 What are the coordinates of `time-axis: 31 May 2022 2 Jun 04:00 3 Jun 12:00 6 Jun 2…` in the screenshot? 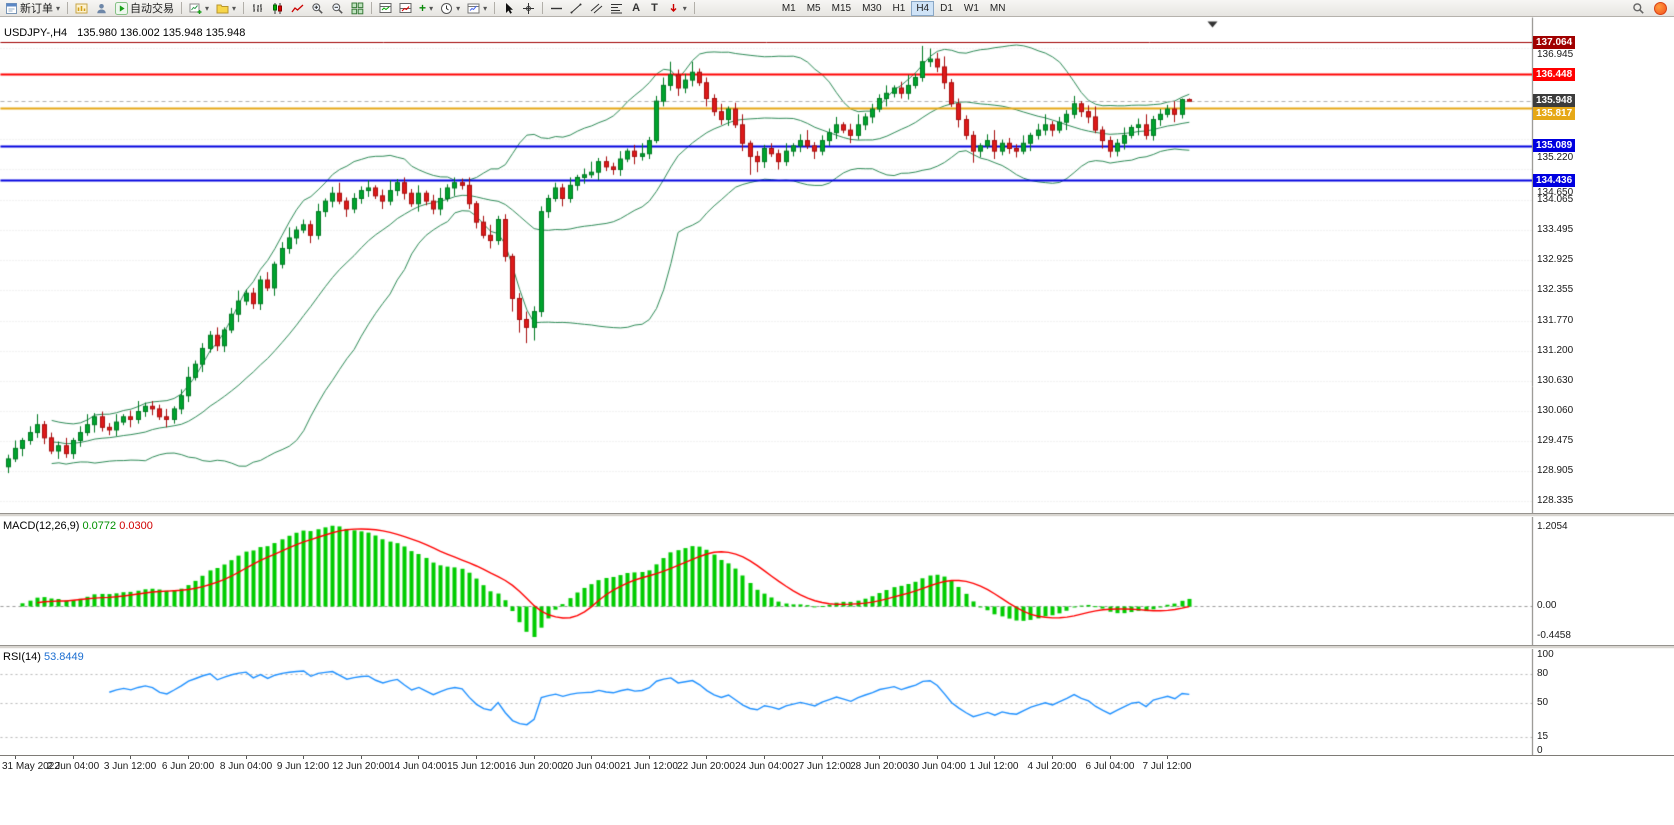 It's located at (837, 766).